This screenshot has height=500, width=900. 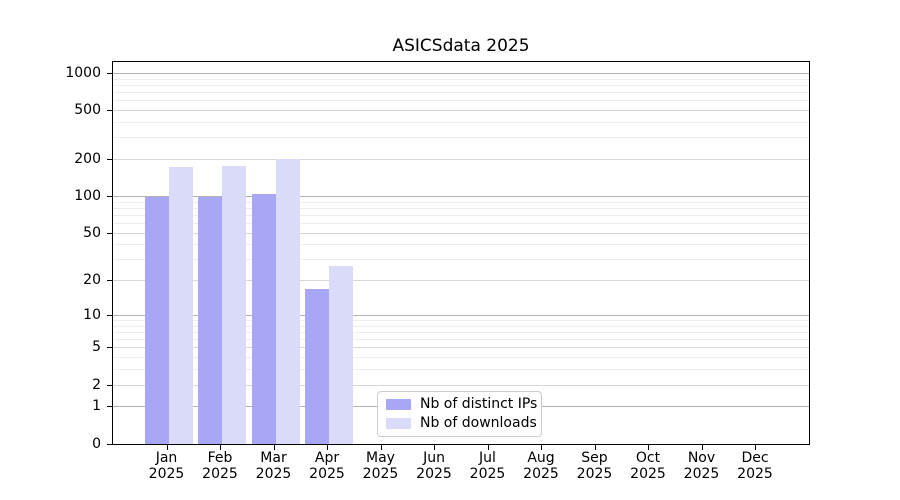 I want to click on x-axis-tick-label: Nov 2025, so click(x=701, y=466).